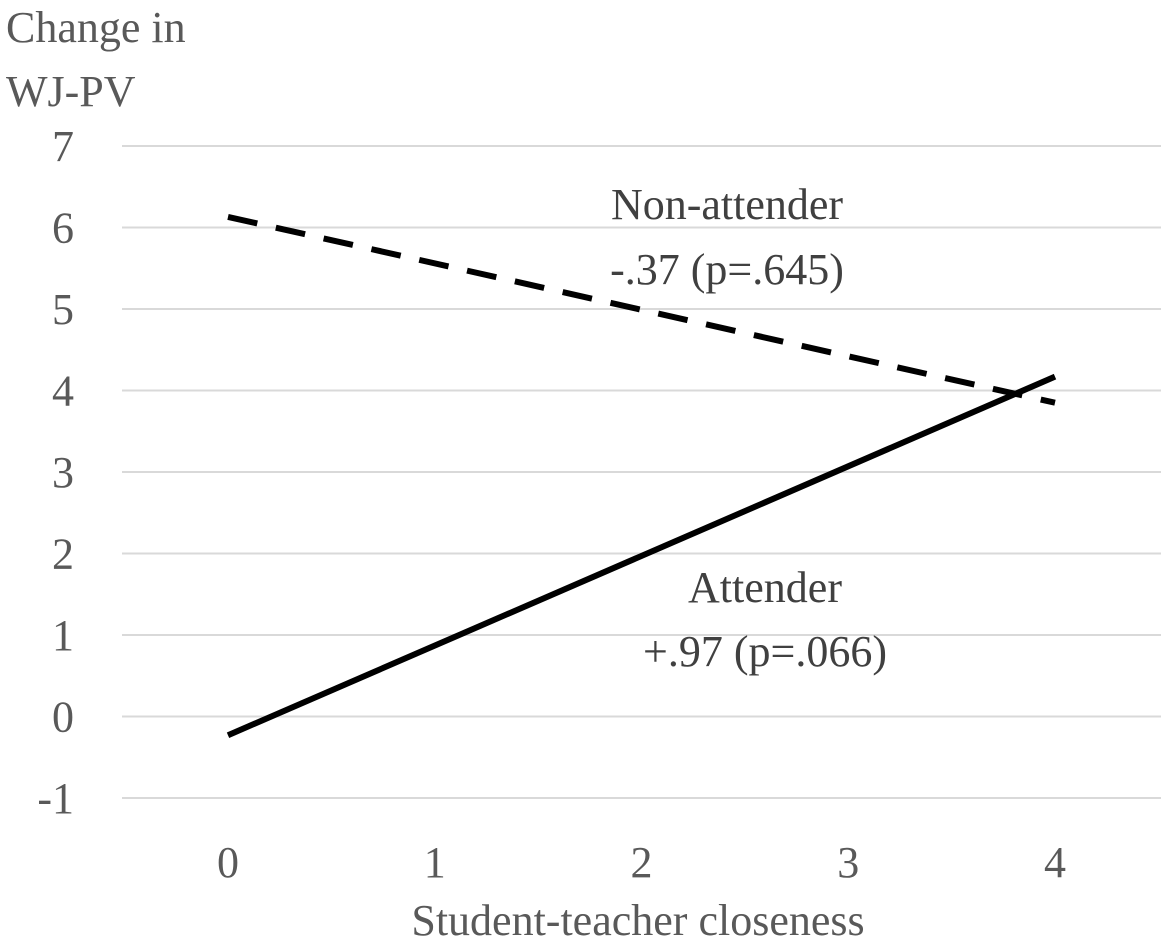 The height and width of the screenshot is (944, 1161). What do you see at coordinates (727, 269) in the screenshot?
I see `annotation-non-attender-slope: -.37 (p=.645)` at bounding box center [727, 269].